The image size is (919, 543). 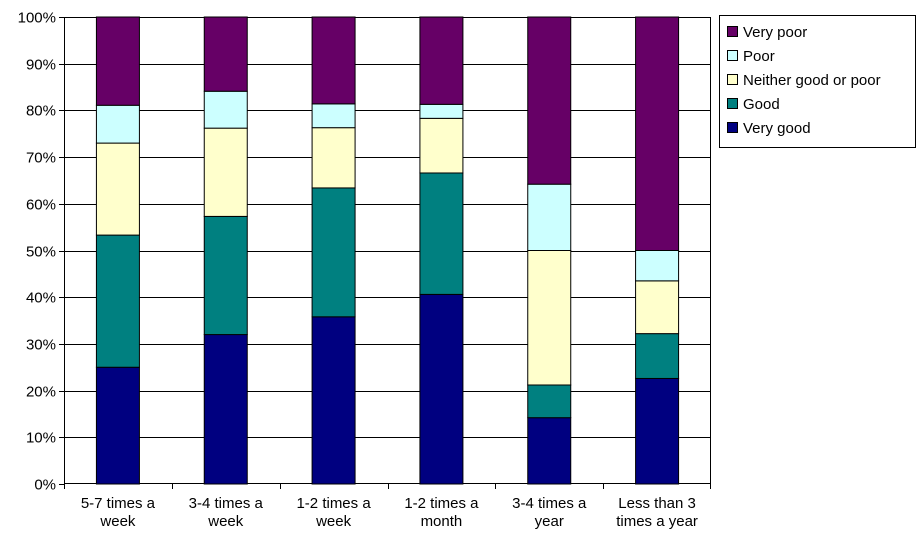 What do you see at coordinates (775, 32) in the screenshot?
I see `legend-label: Very poor` at bounding box center [775, 32].